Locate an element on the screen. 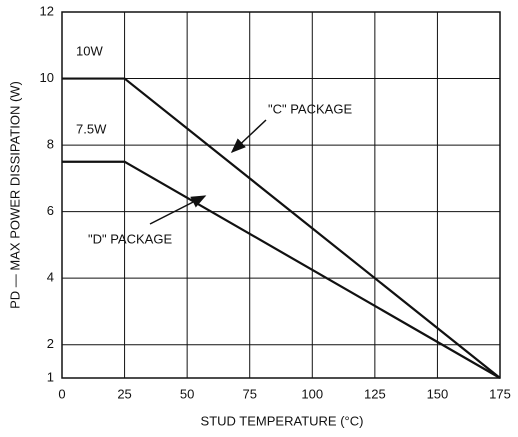  y-tick-label: 1 is located at coordinates (50, 376).